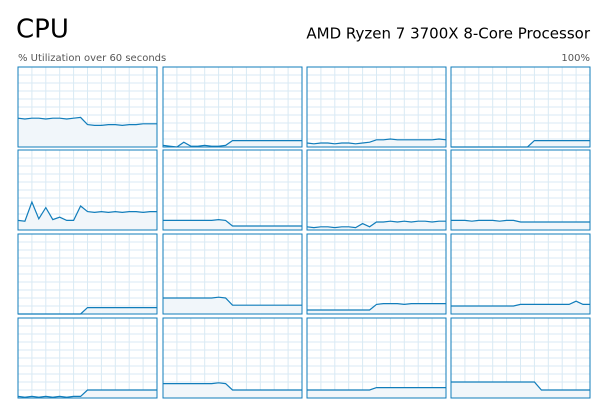  Describe the element at coordinates (448, 34) in the screenshot. I see `processor-name: AMD Ryzen 7 3700X 8-Core Processor` at that location.